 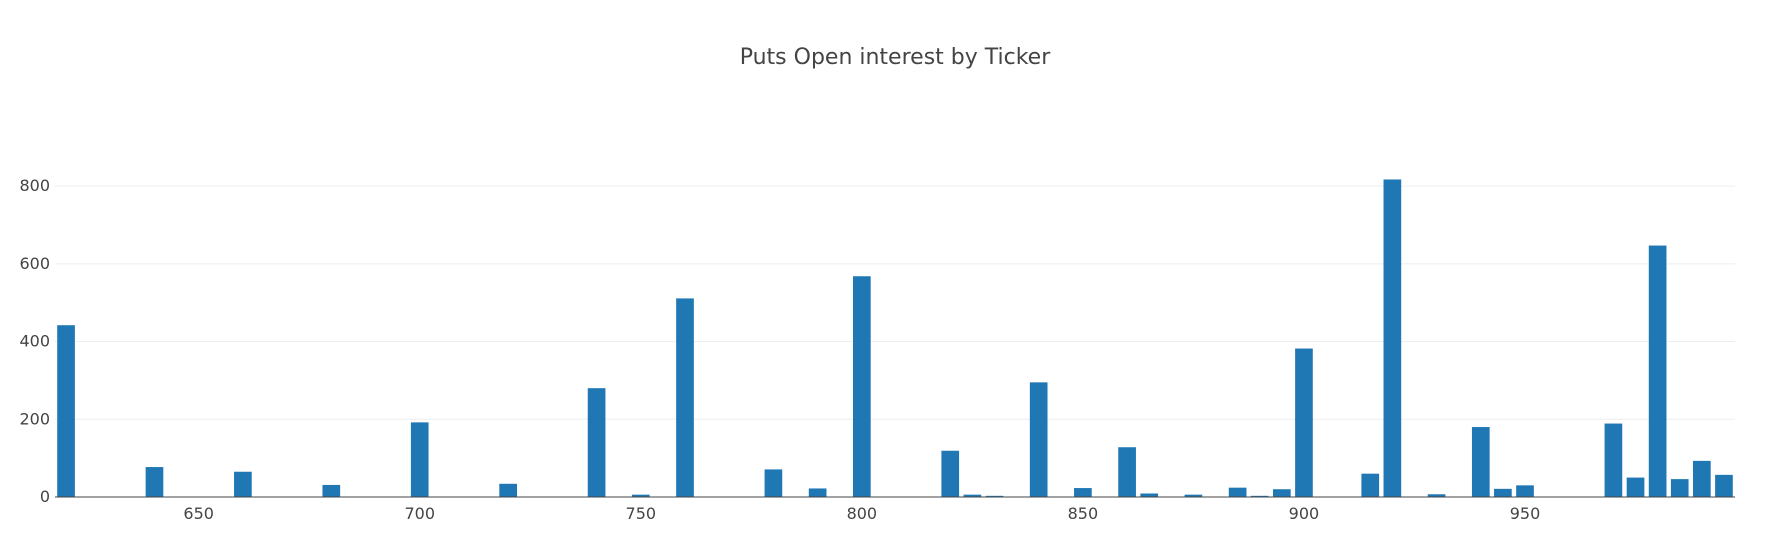 What do you see at coordinates (198, 513) in the screenshot?
I see `x-tick-label: 650` at bounding box center [198, 513].